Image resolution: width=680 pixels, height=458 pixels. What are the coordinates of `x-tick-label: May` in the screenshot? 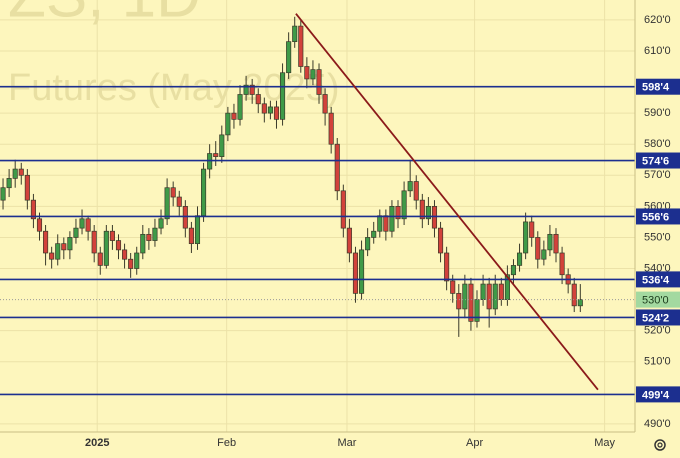 It's located at (604, 443).